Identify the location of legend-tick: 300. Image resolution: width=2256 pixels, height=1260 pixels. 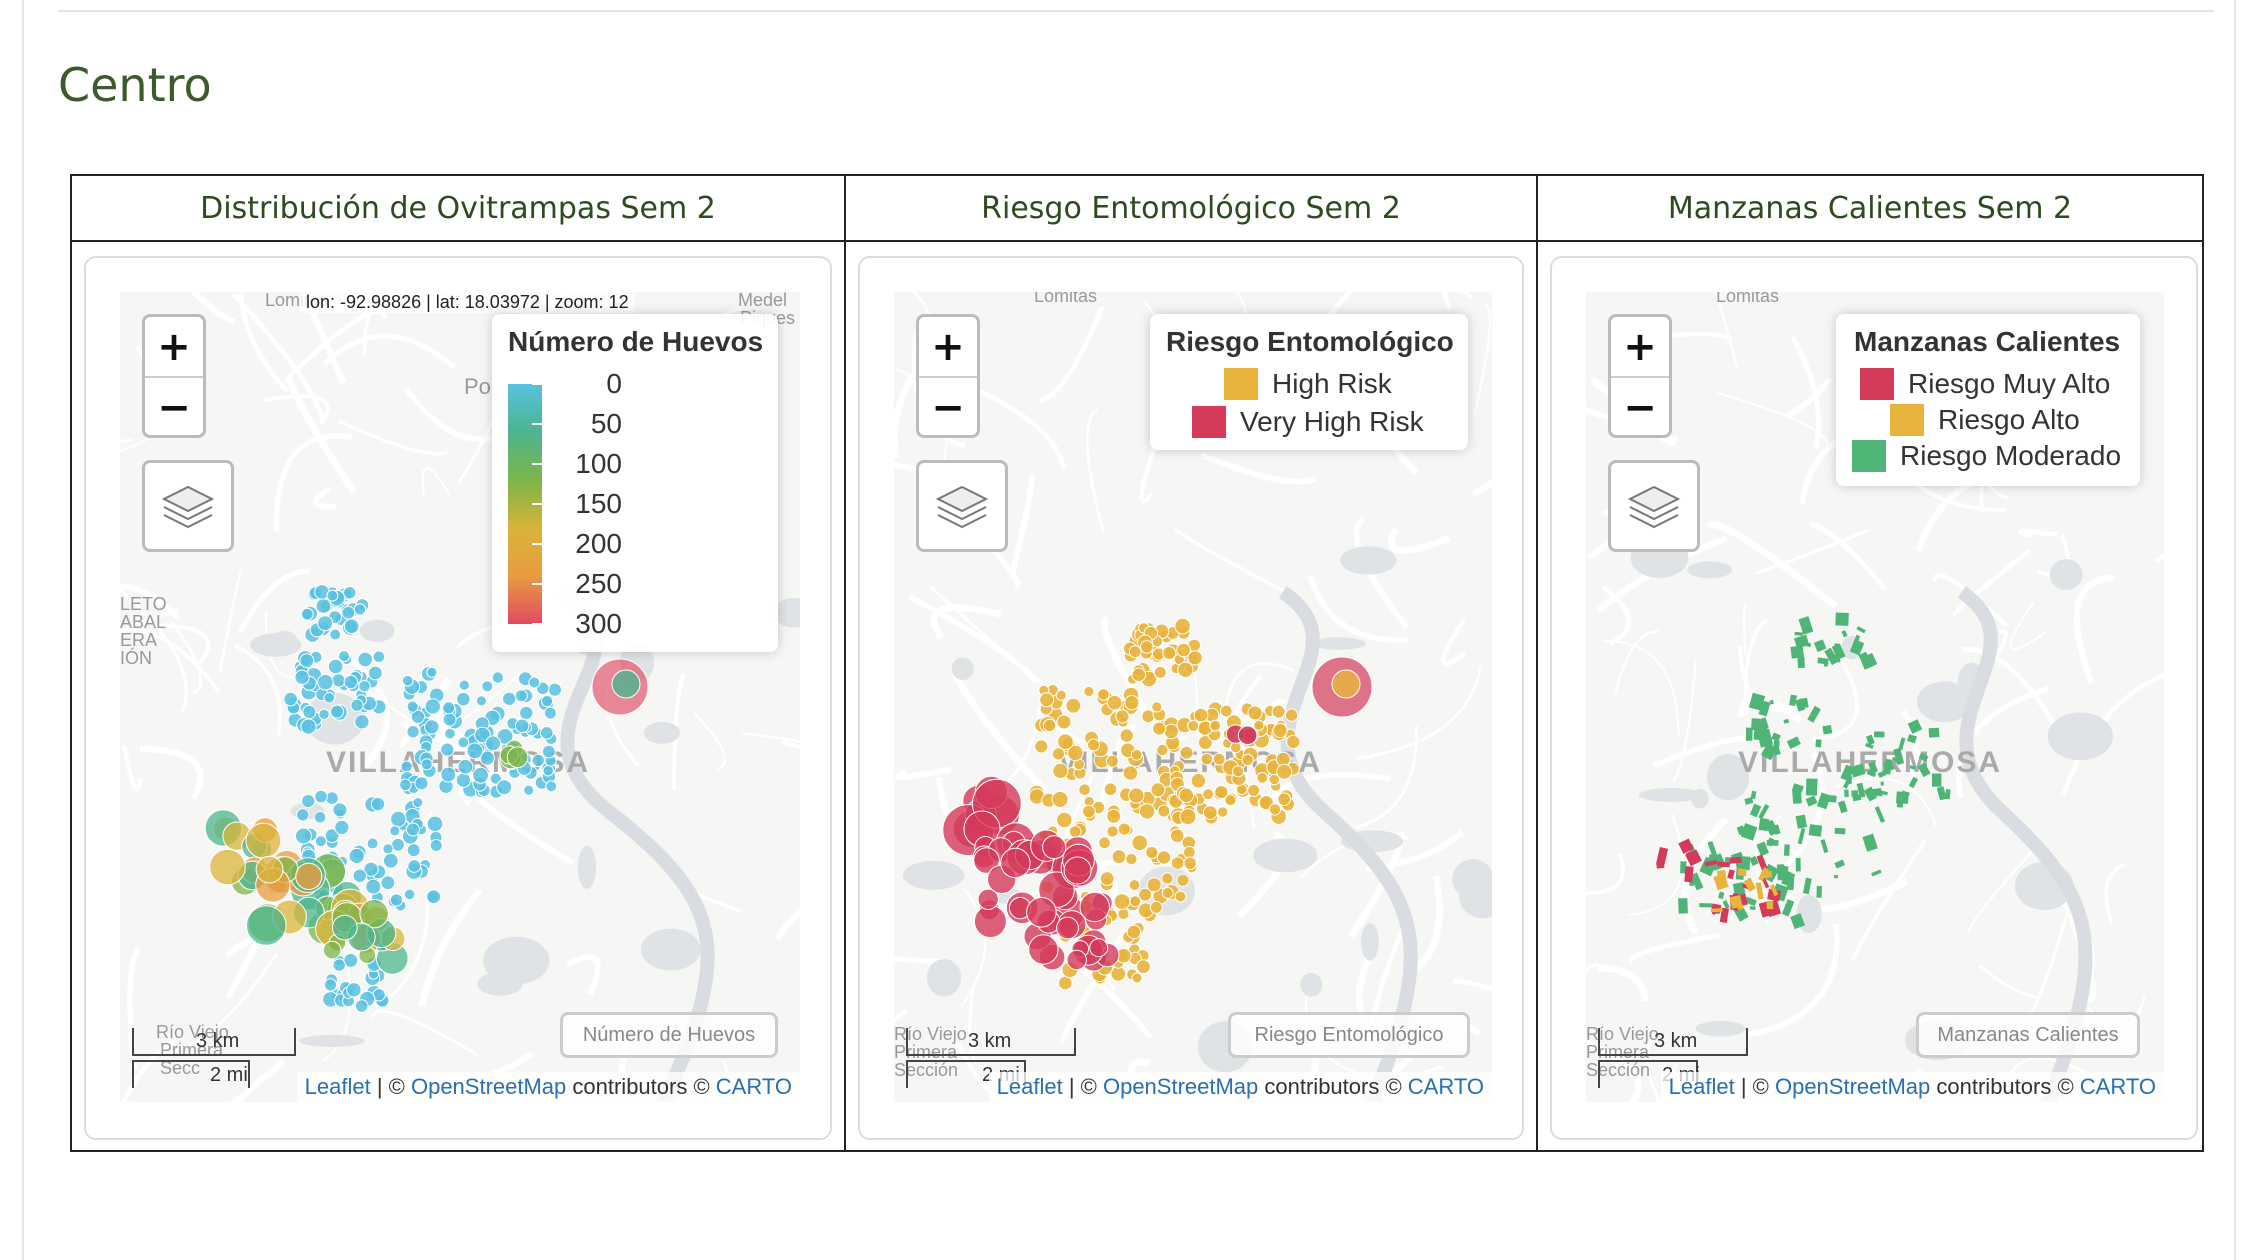
(577, 624).